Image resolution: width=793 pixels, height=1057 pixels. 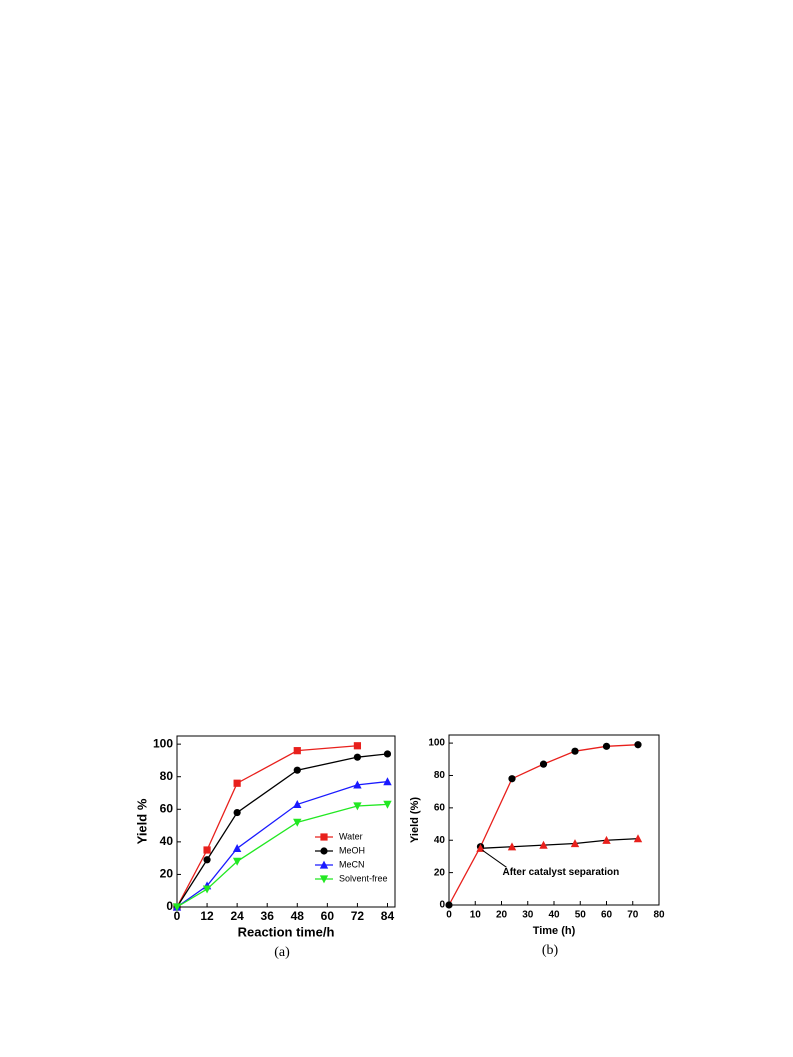 I want to click on annotation-arrow, so click(x=494, y=858).